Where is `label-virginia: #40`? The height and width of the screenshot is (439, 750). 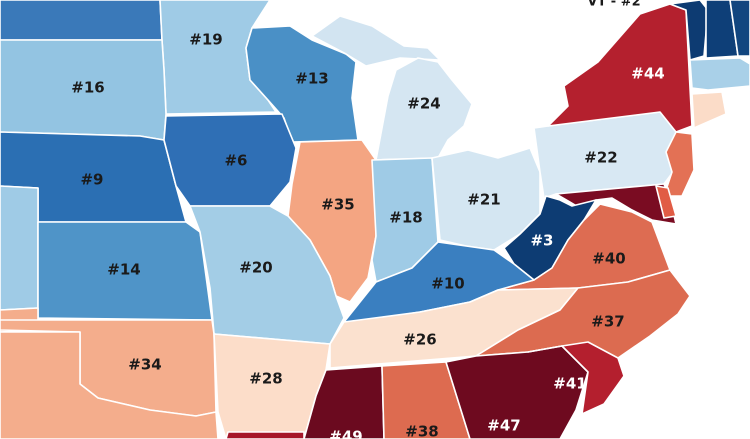 label-virginia: #40 is located at coordinates (608, 259).